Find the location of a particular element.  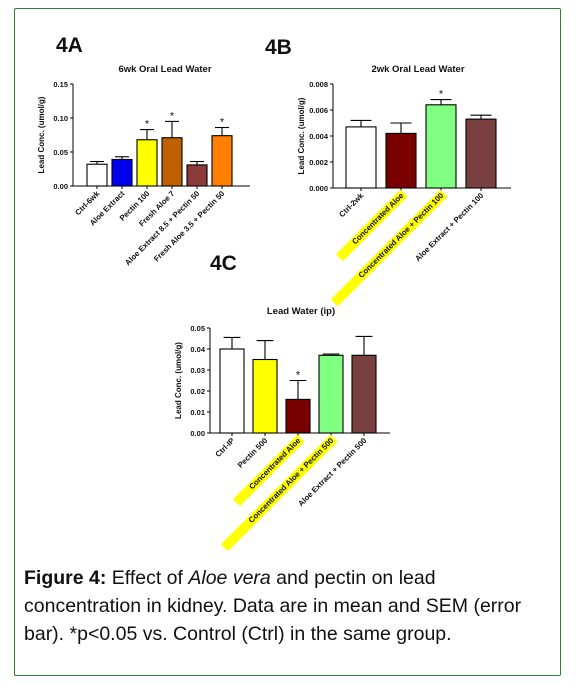

c1-x-tick-group: Concentrated Aloe is located at coordinates (371, 225).